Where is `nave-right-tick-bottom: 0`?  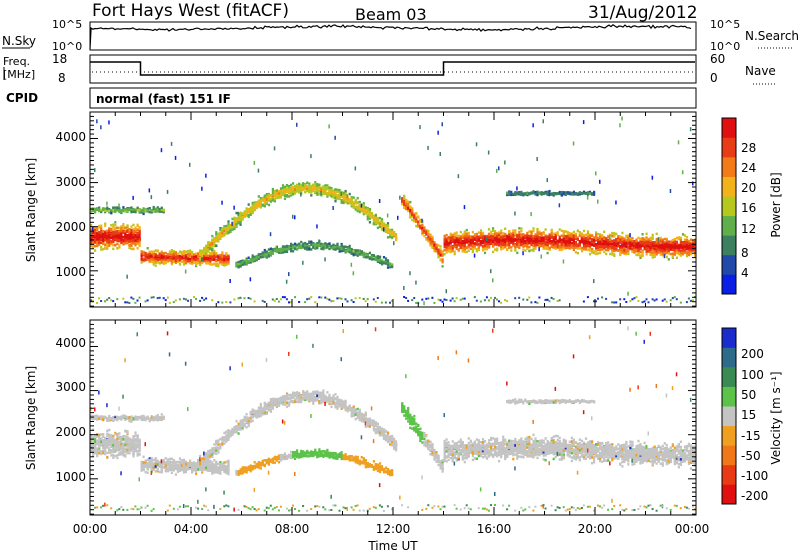 nave-right-tick-bottom: 0 is located at coordinates (714, 78).